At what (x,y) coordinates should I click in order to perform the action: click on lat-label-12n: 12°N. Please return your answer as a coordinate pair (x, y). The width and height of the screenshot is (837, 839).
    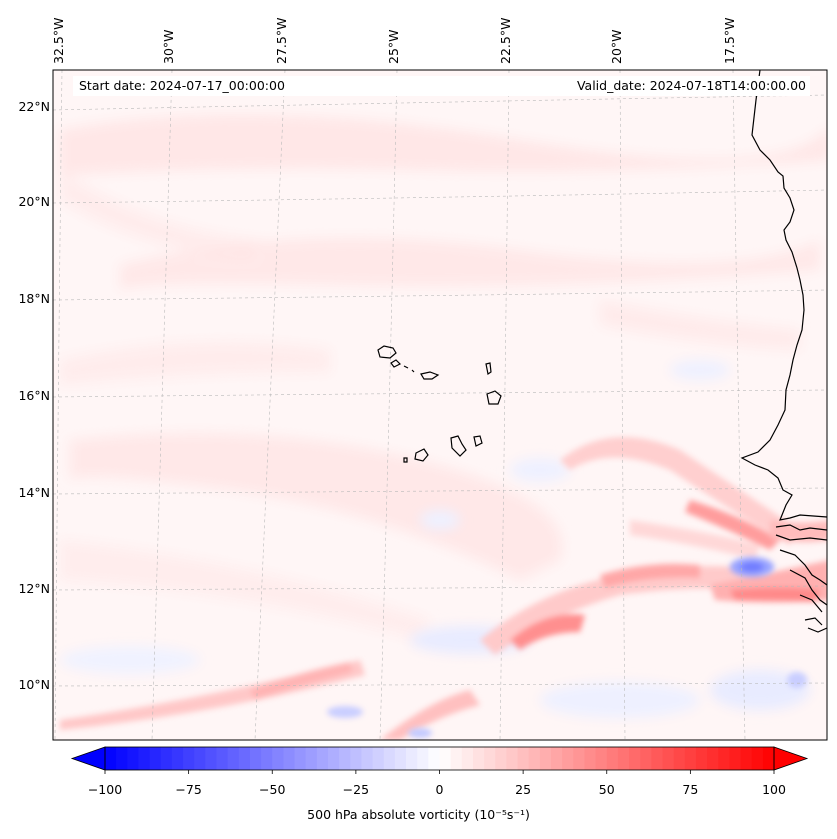
    Looking at the image, I should click on (34, 588).